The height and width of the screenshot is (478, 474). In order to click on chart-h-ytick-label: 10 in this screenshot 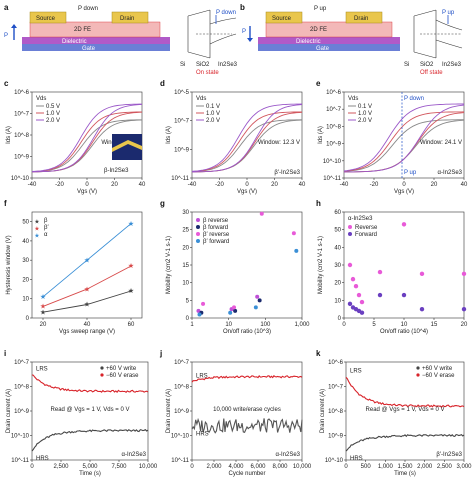, I will do `click(337, 301)`.